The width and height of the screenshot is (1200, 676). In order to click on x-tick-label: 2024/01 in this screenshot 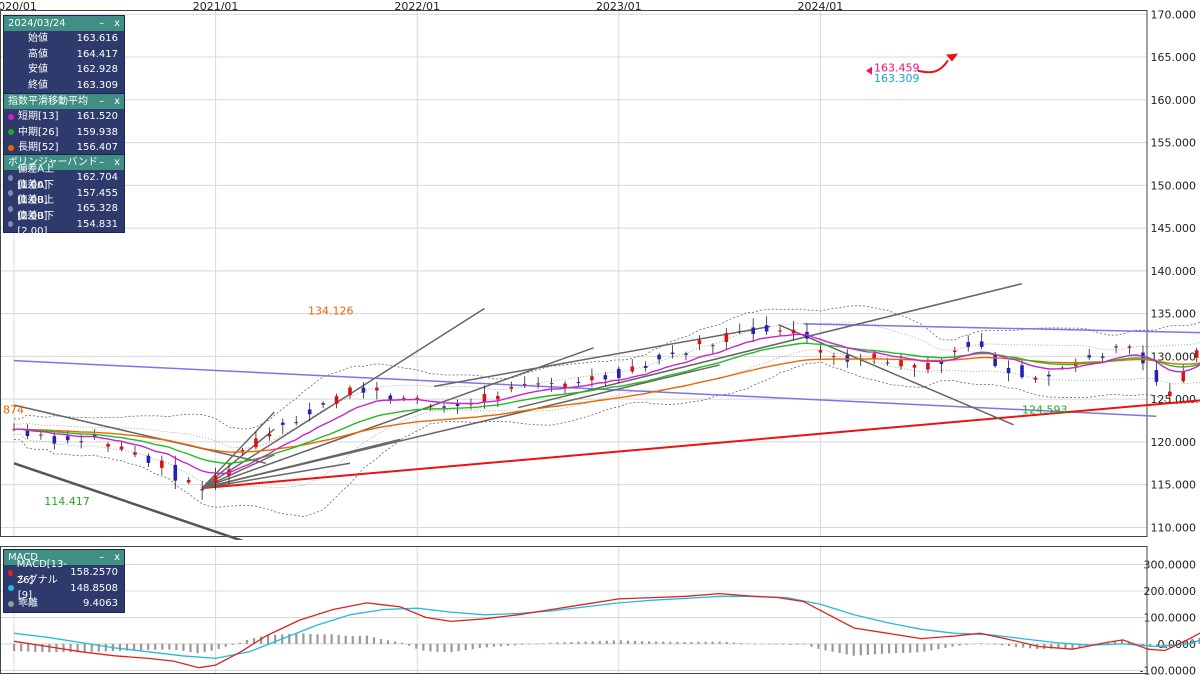, I will do `click(821, 6)`.